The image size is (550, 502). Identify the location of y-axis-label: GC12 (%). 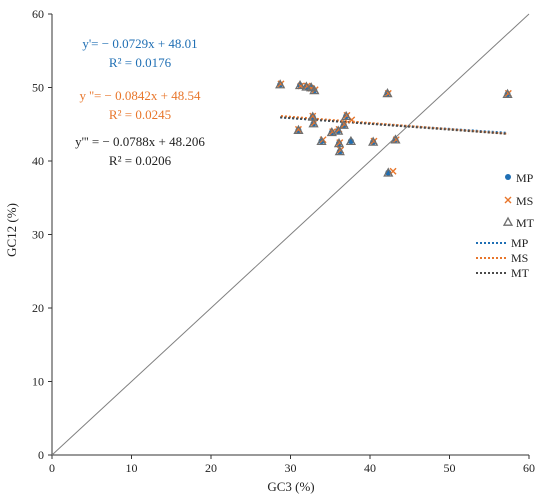
(11, 230).